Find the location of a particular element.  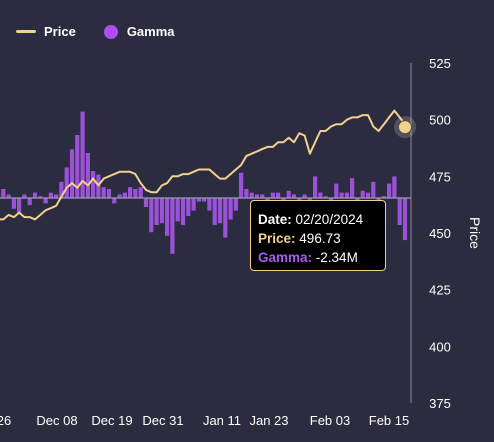

price-line-swatch is located at coordinates (26, 31).